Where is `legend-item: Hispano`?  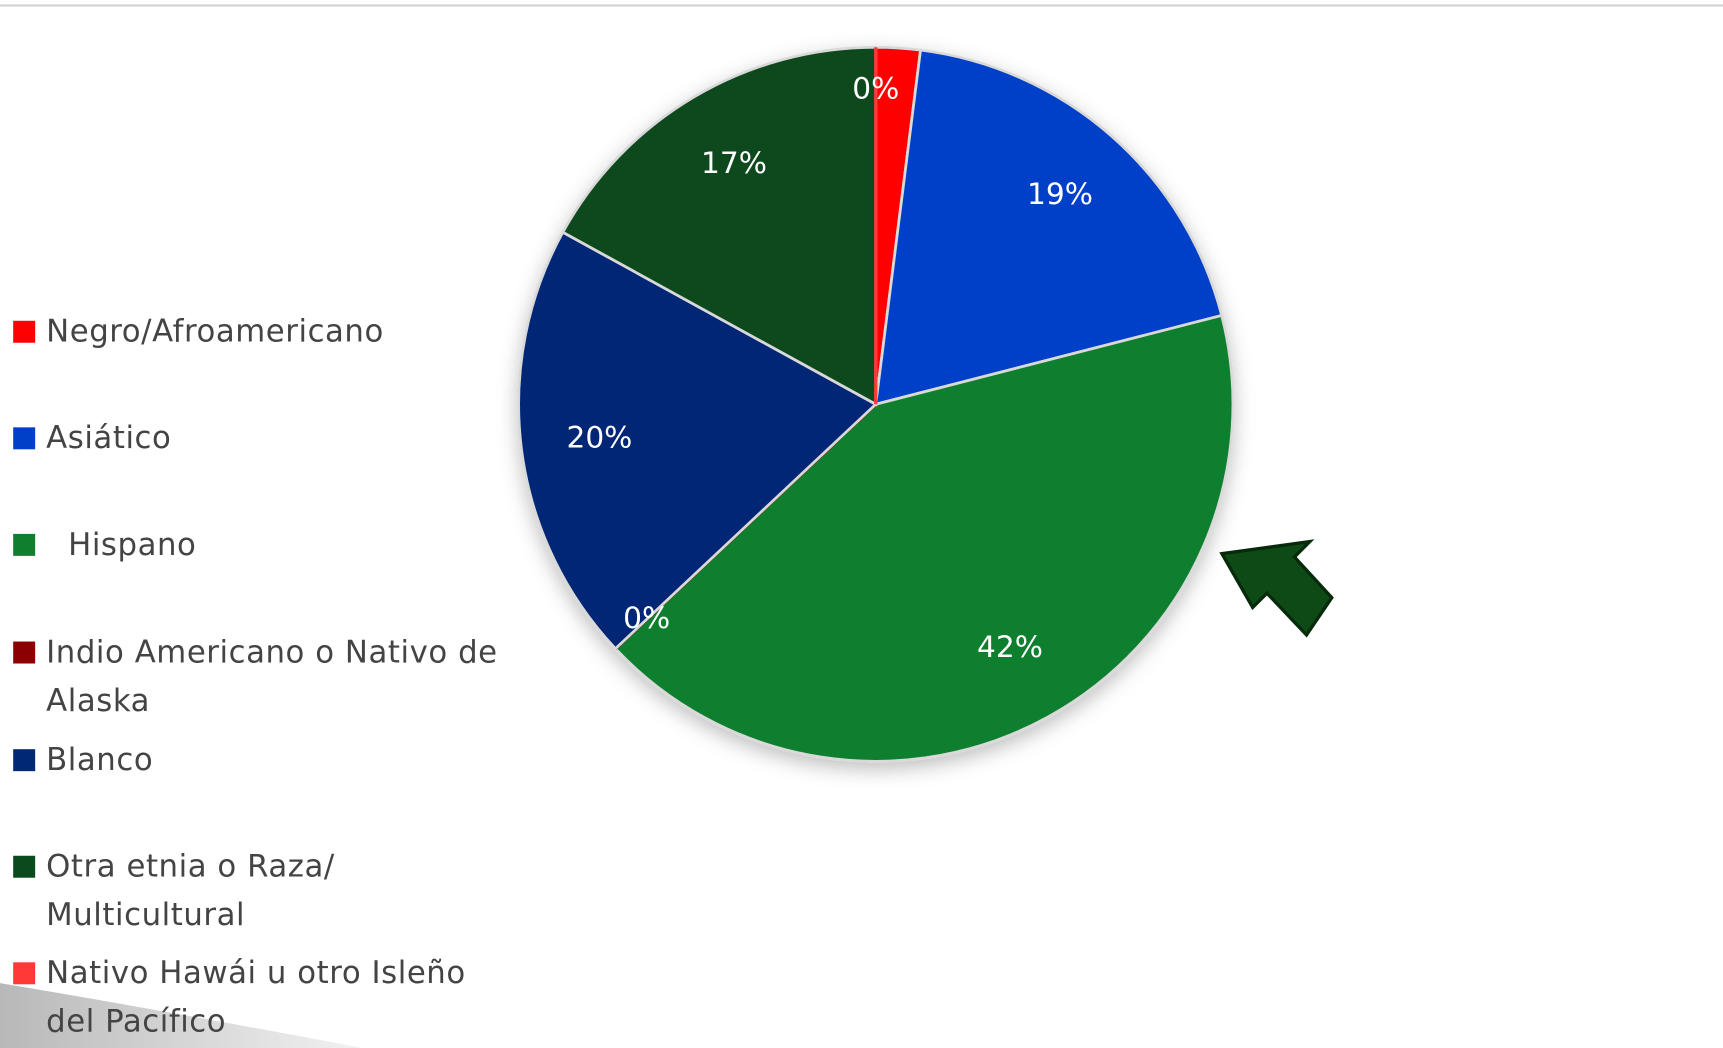 legend-item: Hispano is located at coordinates (265, 545).